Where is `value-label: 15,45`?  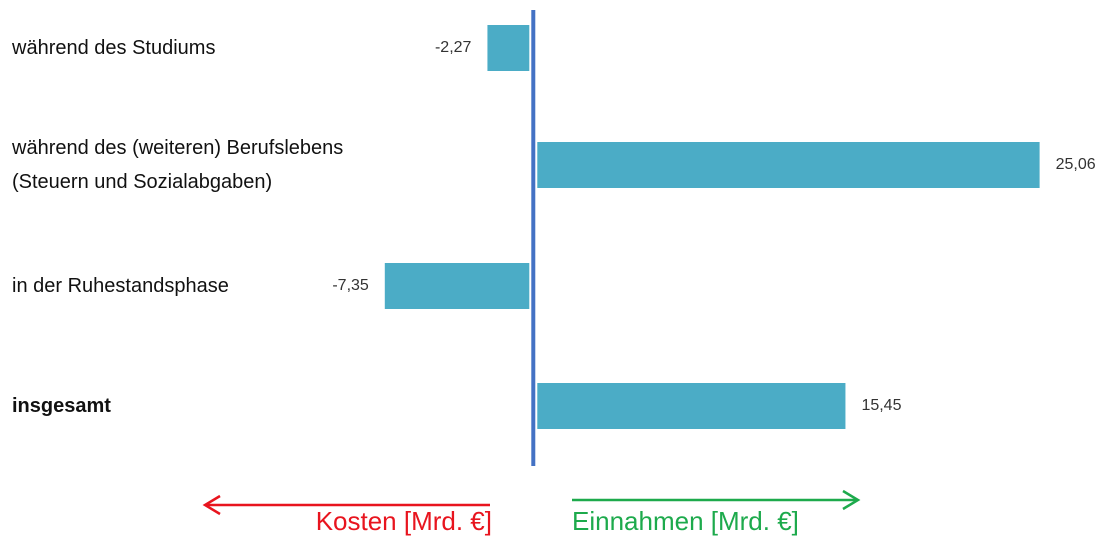 value-label: 15,45 is located at coordinates (881, 405).